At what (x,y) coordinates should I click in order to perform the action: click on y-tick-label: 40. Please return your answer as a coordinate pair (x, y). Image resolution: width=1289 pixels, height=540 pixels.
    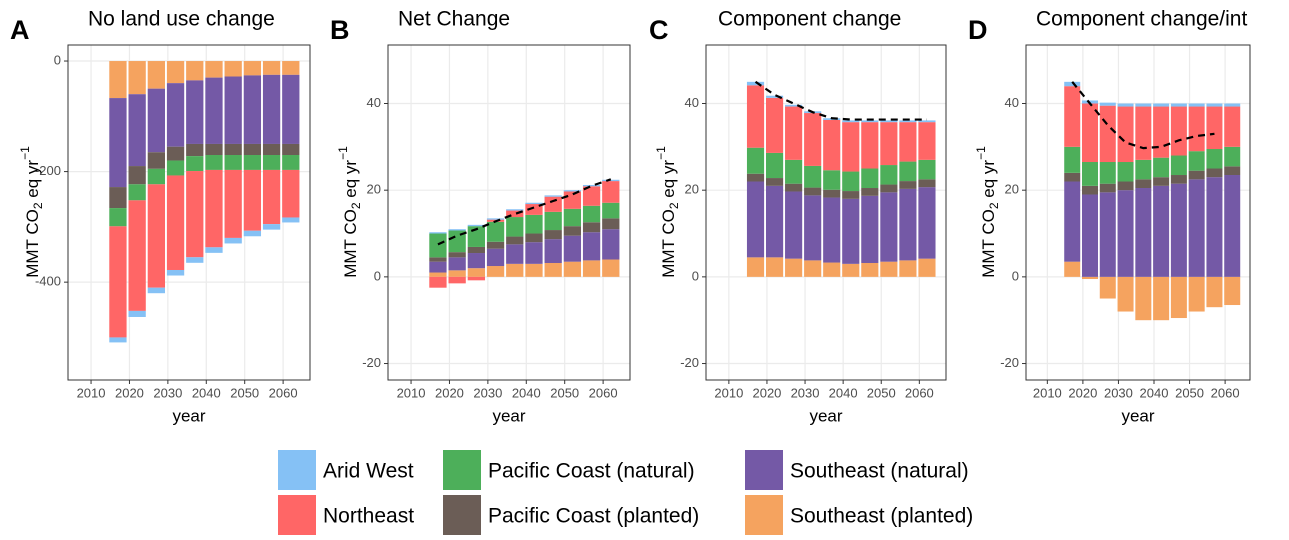
    Looking at the image, I should click on (374, 102).